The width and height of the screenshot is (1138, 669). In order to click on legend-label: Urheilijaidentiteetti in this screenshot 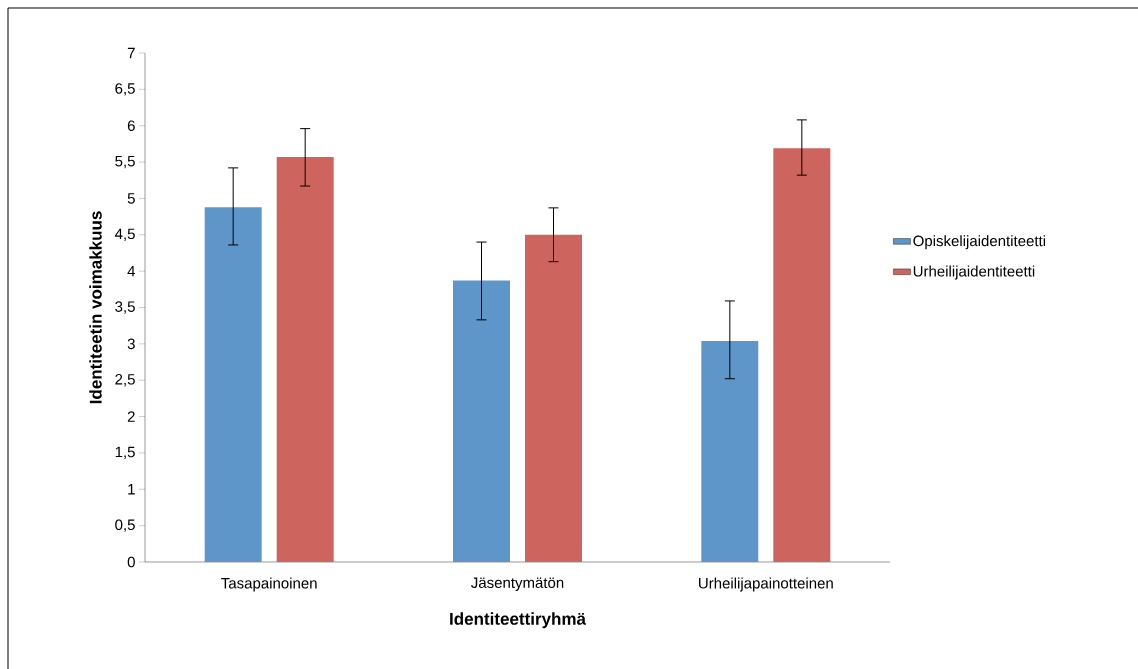, I will do `click(974, 272)`.